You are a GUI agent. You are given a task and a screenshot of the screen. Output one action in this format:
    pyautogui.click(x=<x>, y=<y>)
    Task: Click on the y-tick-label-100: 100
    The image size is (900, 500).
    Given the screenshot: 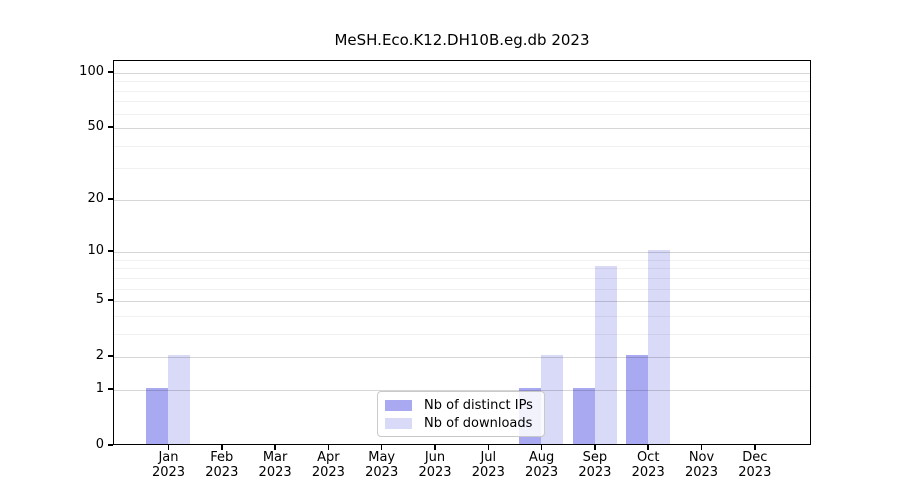 What is the action you would take?
    pyautogui.click(x=91, y=71)
    